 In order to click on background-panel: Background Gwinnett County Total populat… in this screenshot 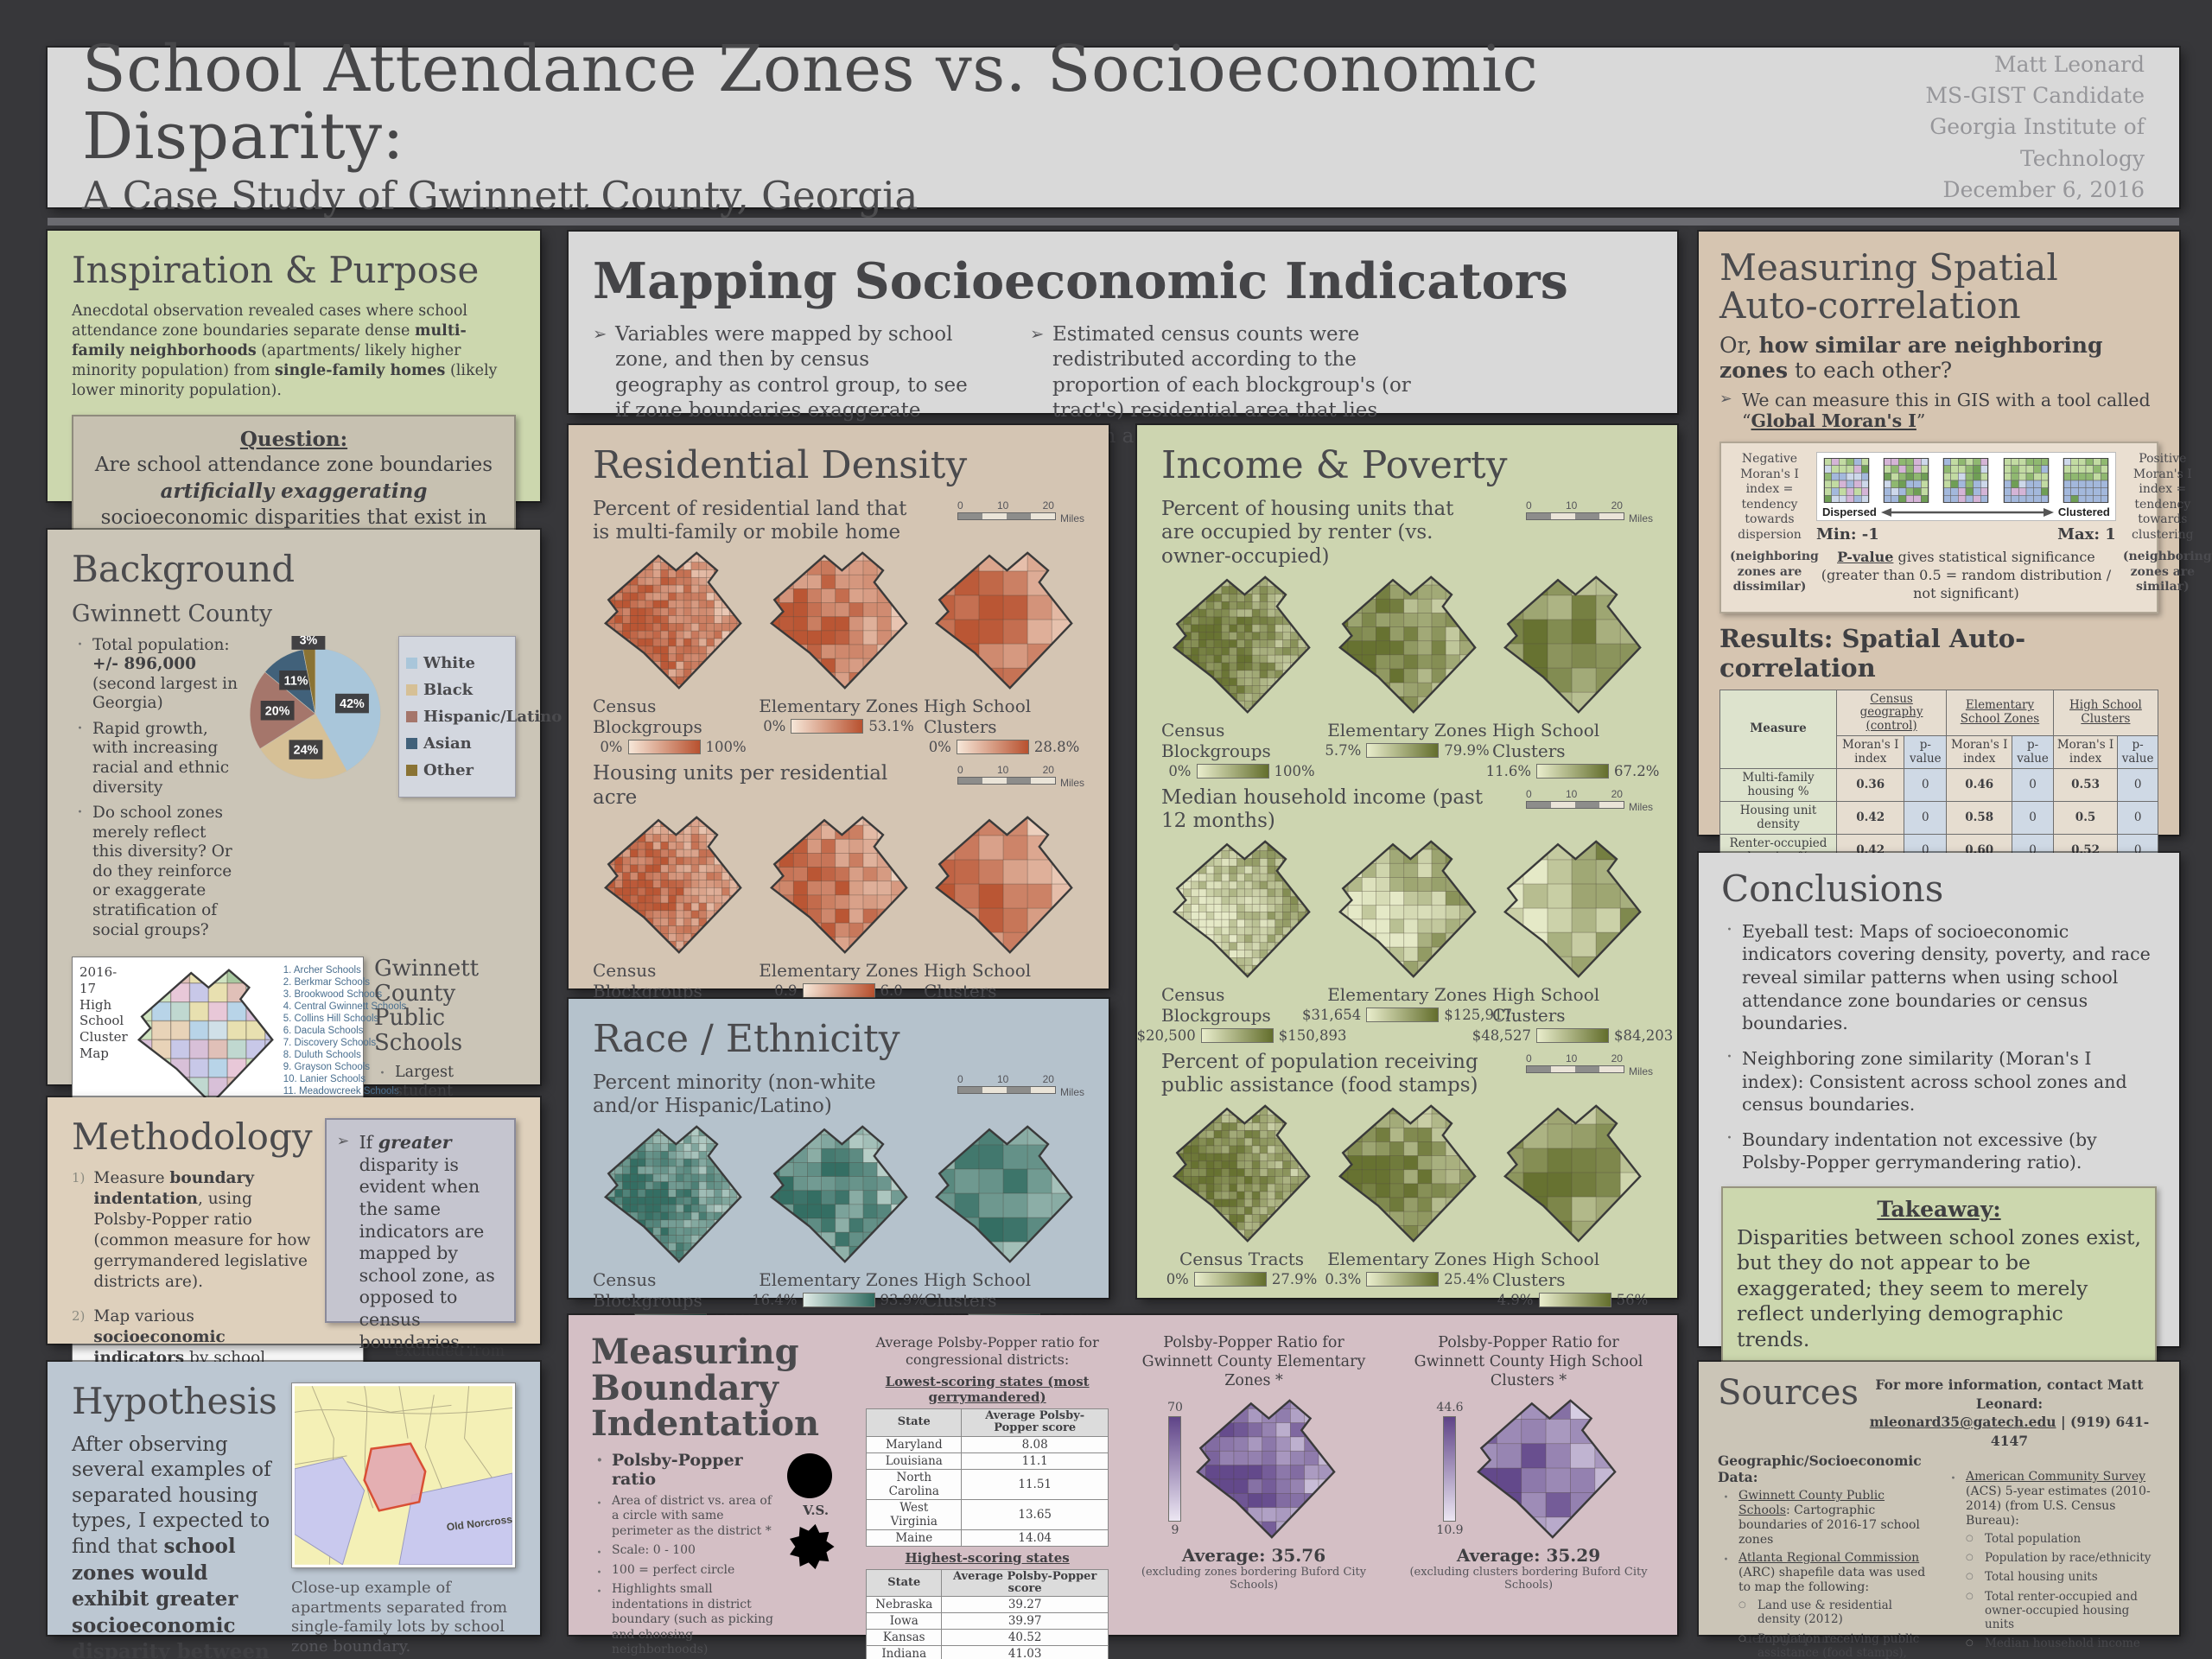, I will do `click(305, 1009)`.